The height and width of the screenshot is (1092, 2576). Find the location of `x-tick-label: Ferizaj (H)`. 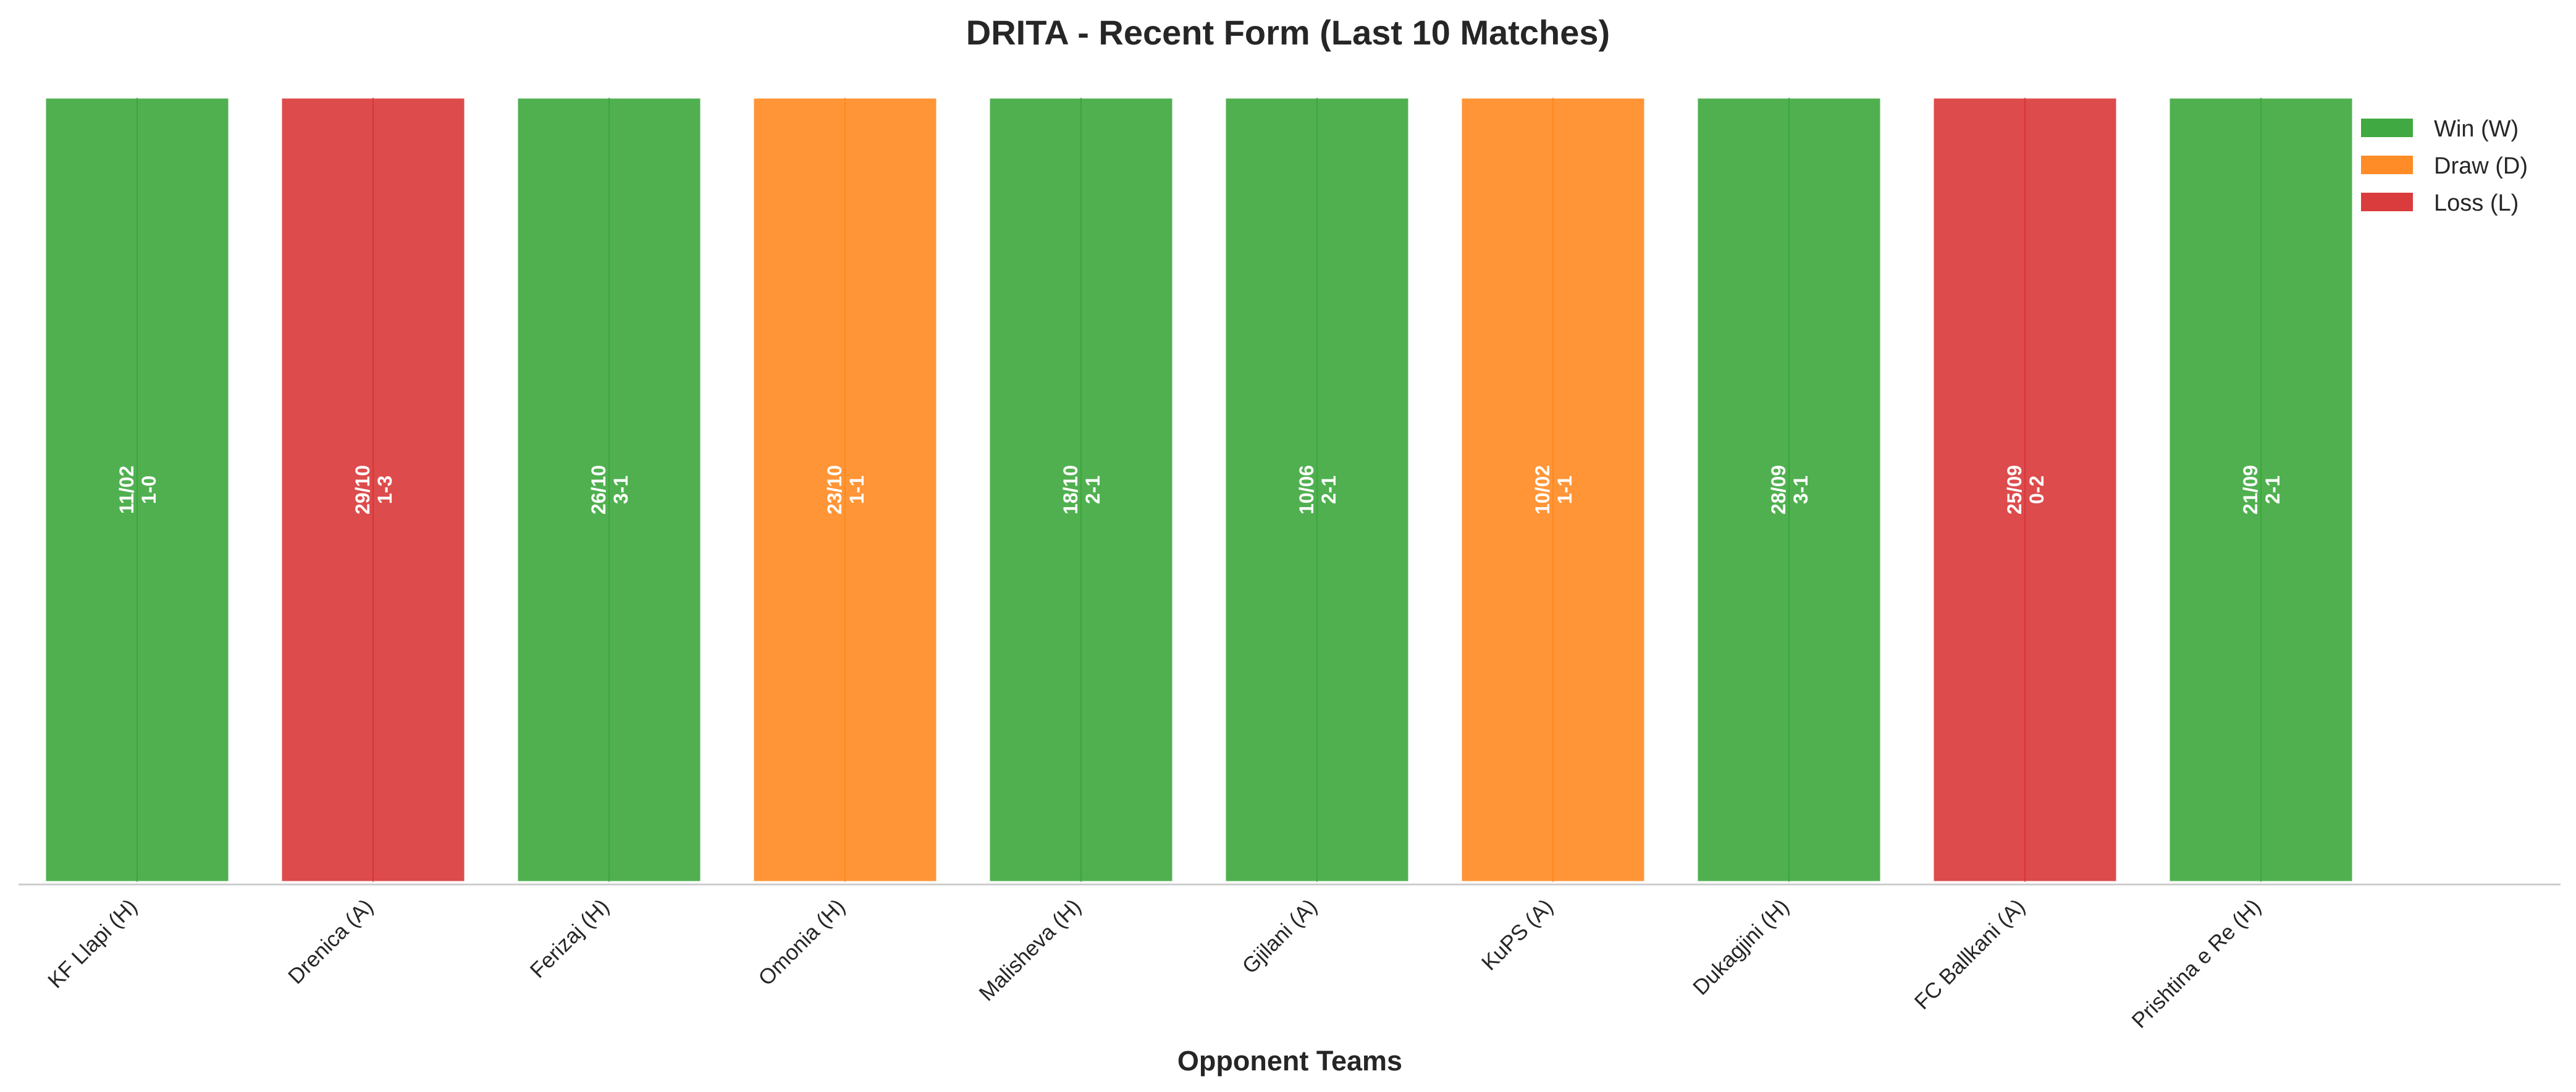

x-tick-label: Ferizaj (H) is located at coordinates (570, 939).